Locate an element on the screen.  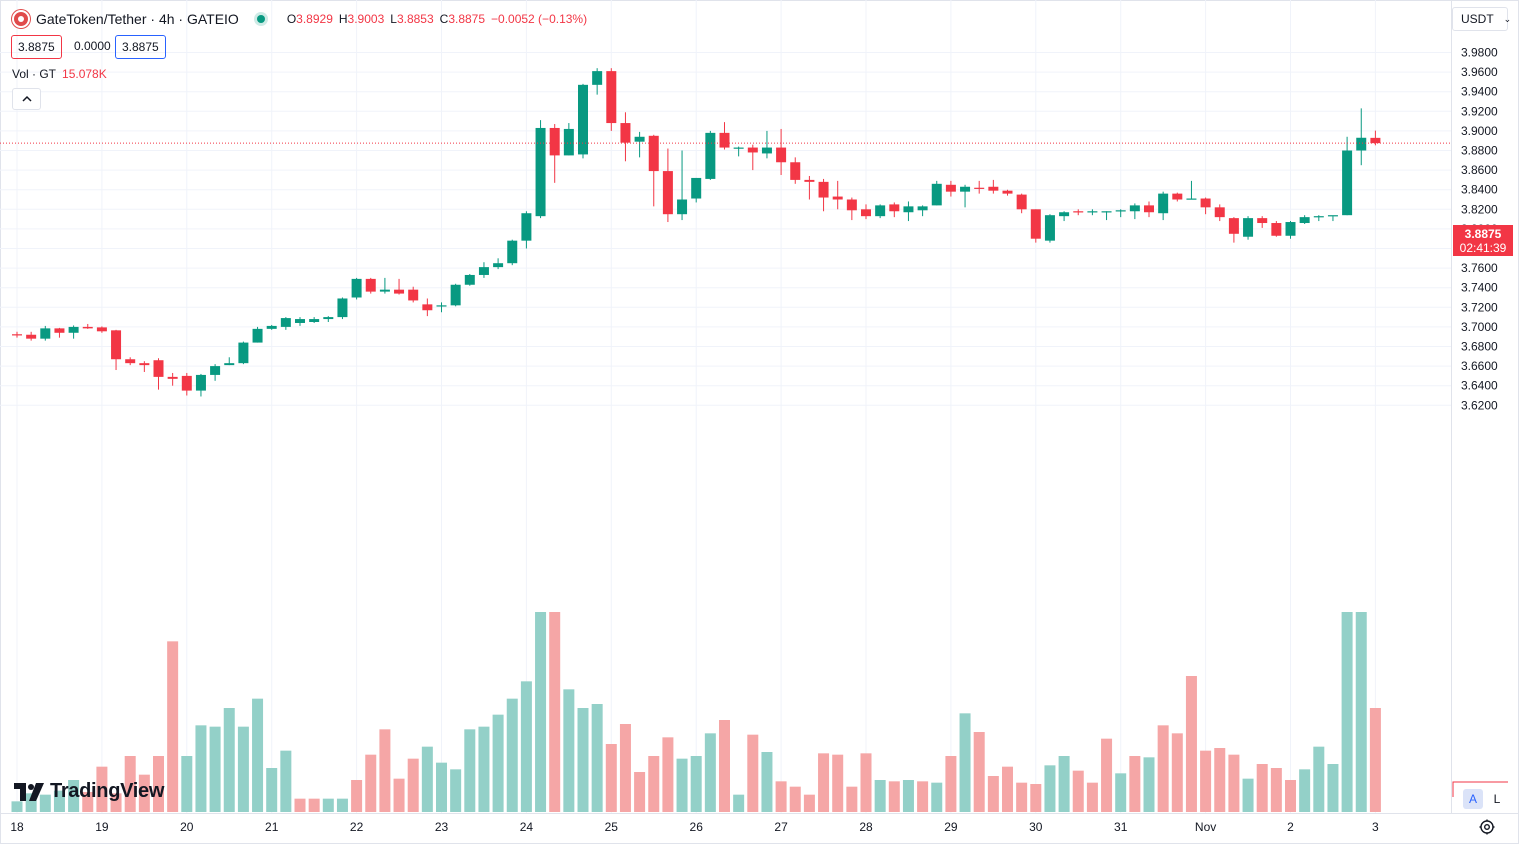
ask-price-box: 3.8875 is located at coordinates (140, 47).